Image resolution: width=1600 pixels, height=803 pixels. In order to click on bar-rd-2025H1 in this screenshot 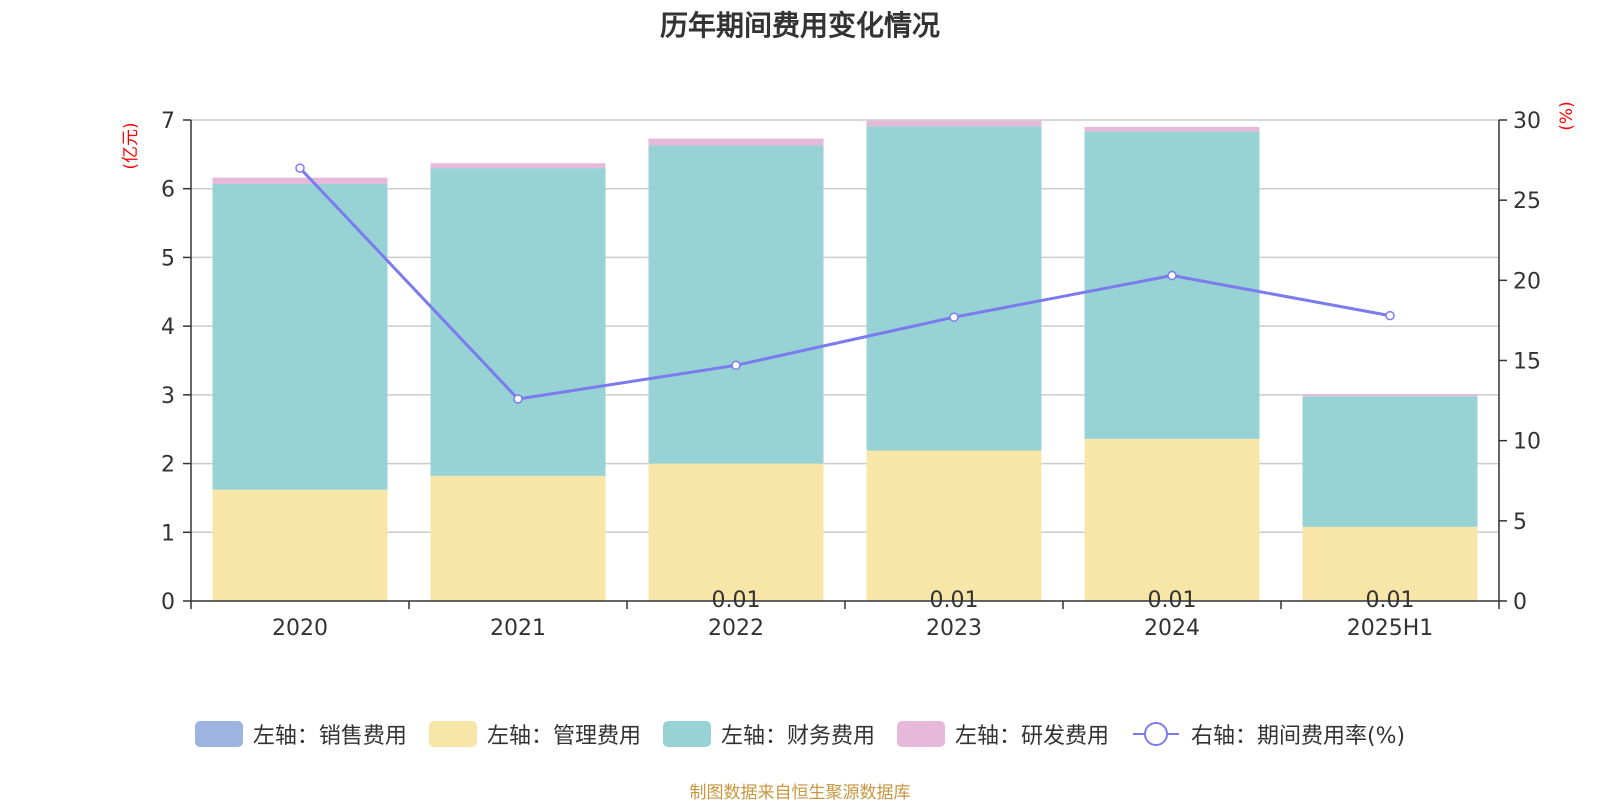, I will do `click(1390, 395)`.